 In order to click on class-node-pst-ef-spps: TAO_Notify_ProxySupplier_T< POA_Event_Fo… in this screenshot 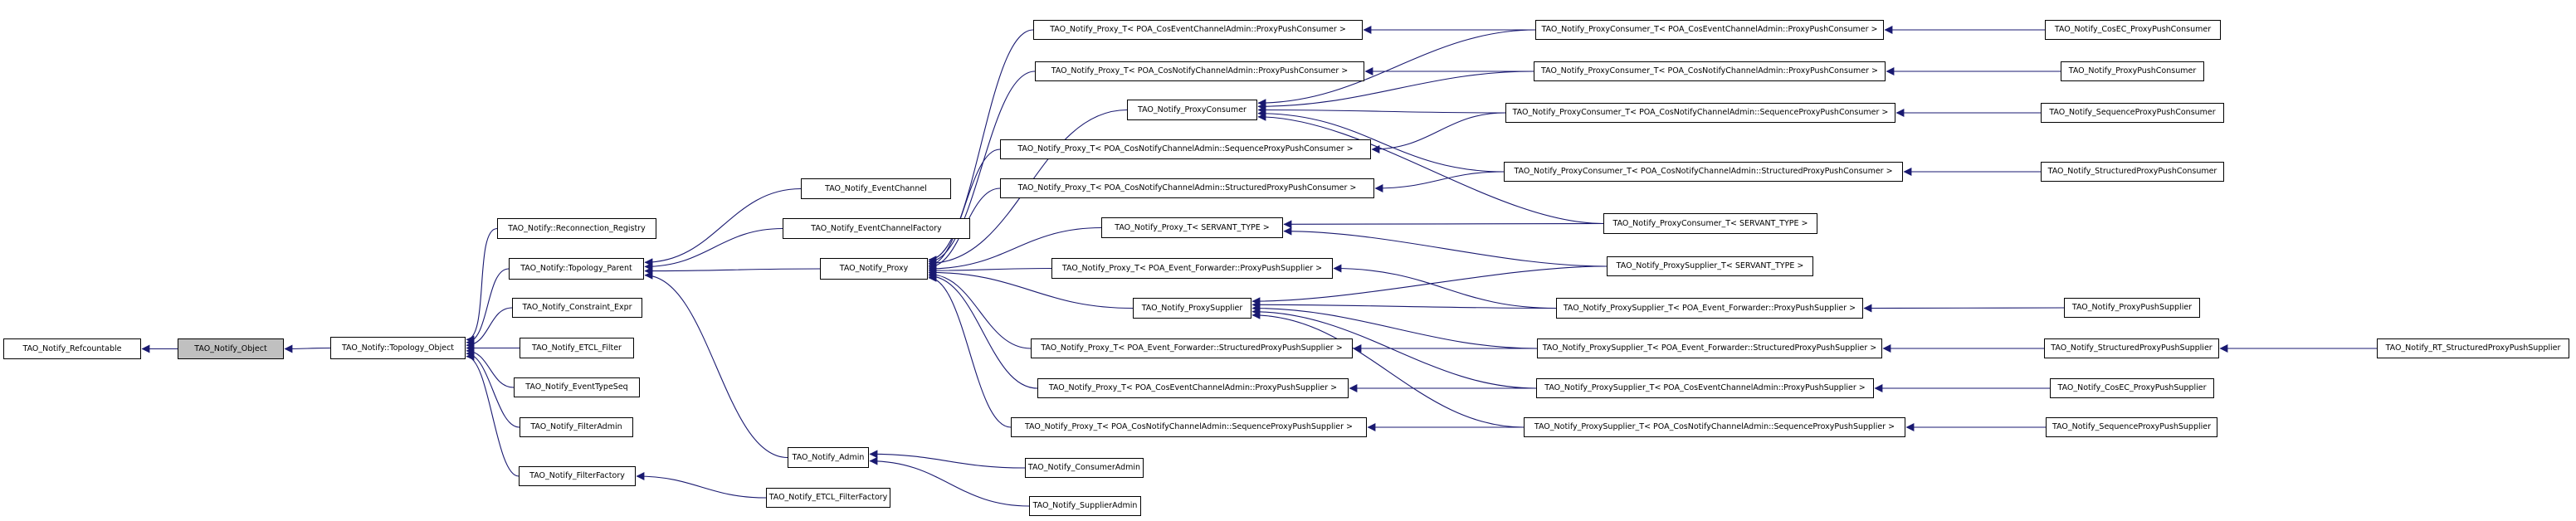, I will do `click(1709, 348)`.